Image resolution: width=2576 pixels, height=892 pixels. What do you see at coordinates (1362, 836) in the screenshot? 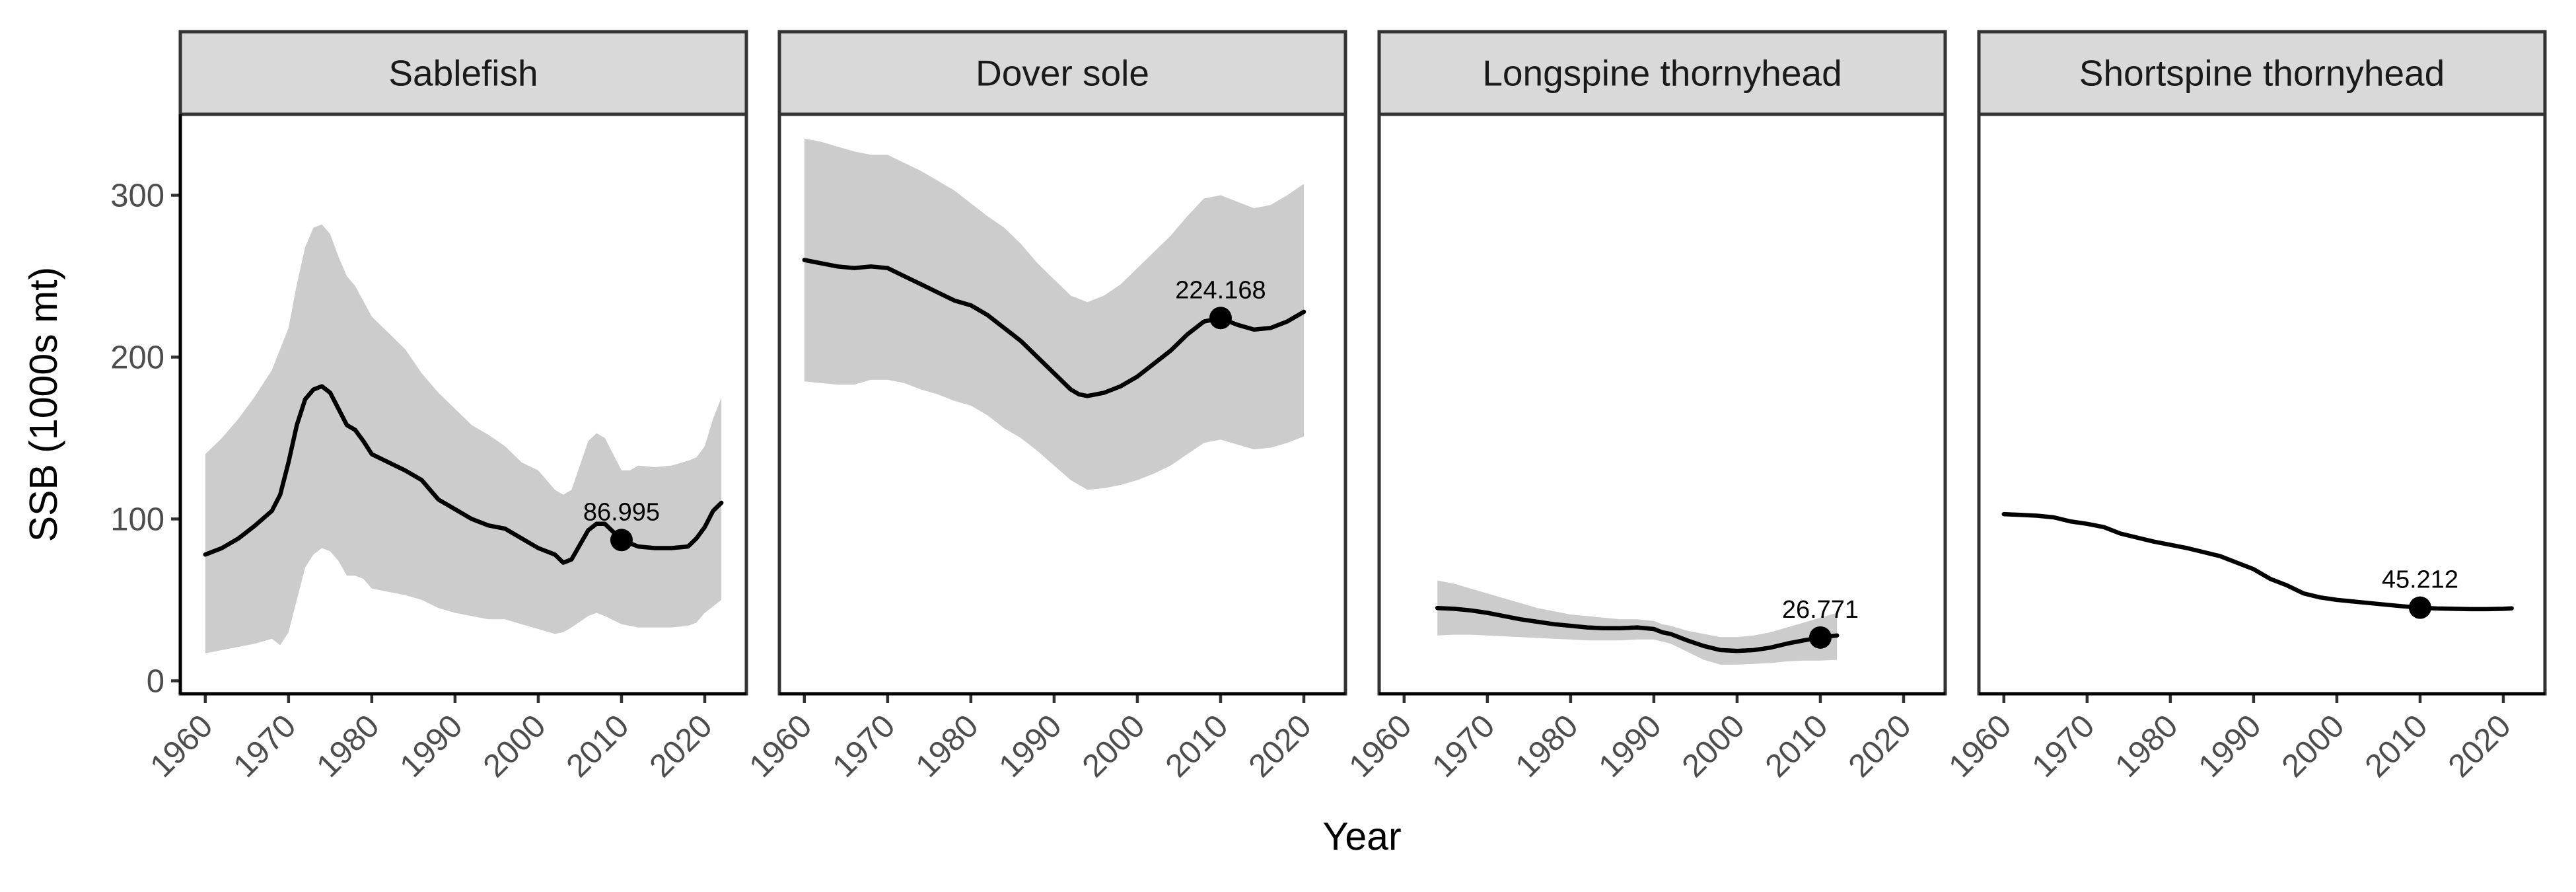
I see `x-axis-title: Year` at bounding box center [1362, 836].